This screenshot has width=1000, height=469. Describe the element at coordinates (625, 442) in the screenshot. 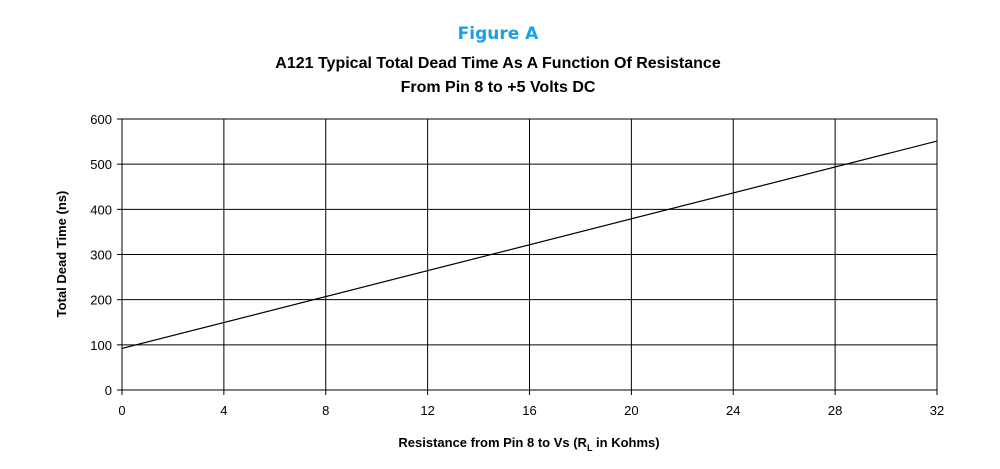

I see `x-axis-label-end: in Kohms)` at that location.